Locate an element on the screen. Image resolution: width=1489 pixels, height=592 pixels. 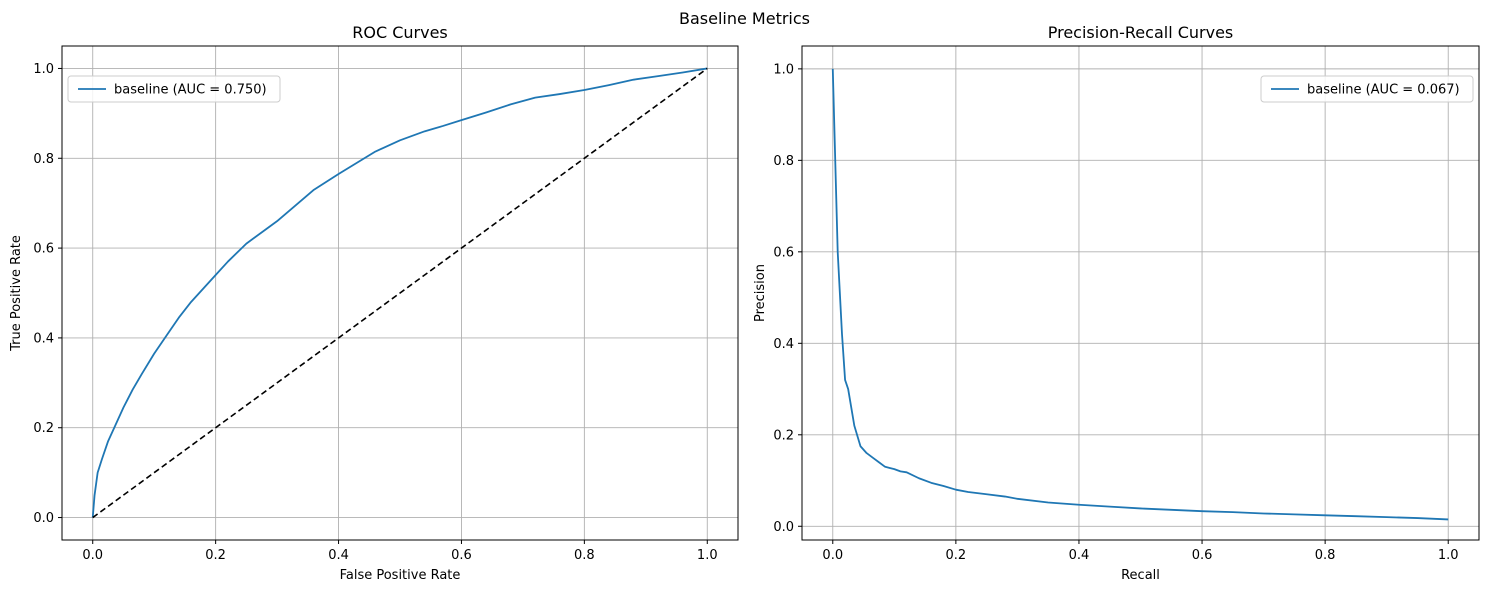
legend-entry-label: baseline (AUC = 0.067) is located at coordinates (1383, 90).